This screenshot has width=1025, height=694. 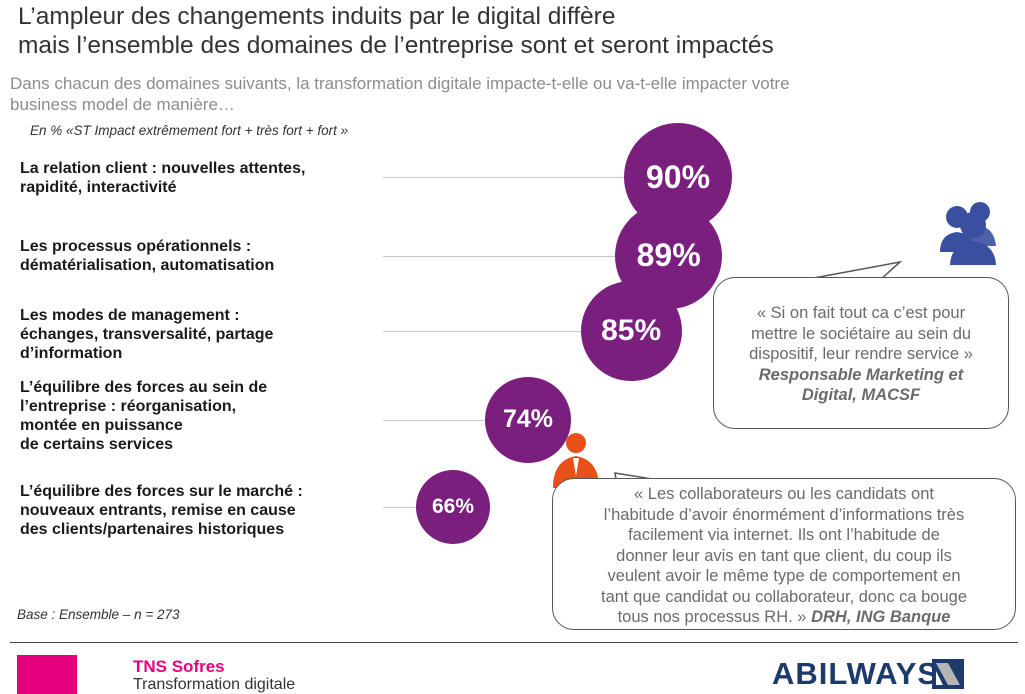 I want to click on quote-2-source: DRH, ING Banque, so click(x=881, y=617).